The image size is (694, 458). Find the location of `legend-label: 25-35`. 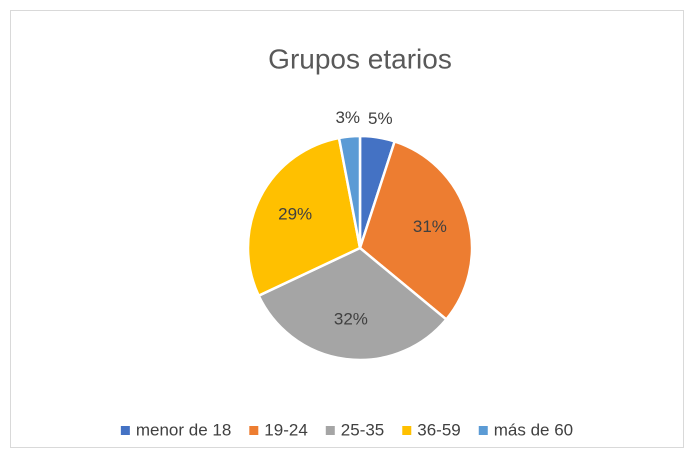

legend-label: 25-35 is located at coordinates (362, 429).